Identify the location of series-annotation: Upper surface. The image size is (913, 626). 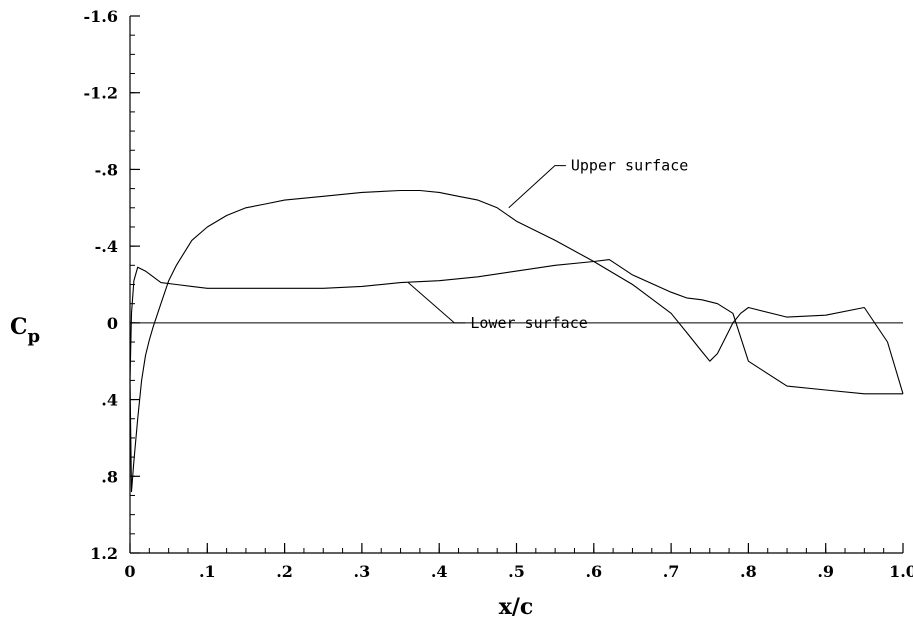
(629, 166).